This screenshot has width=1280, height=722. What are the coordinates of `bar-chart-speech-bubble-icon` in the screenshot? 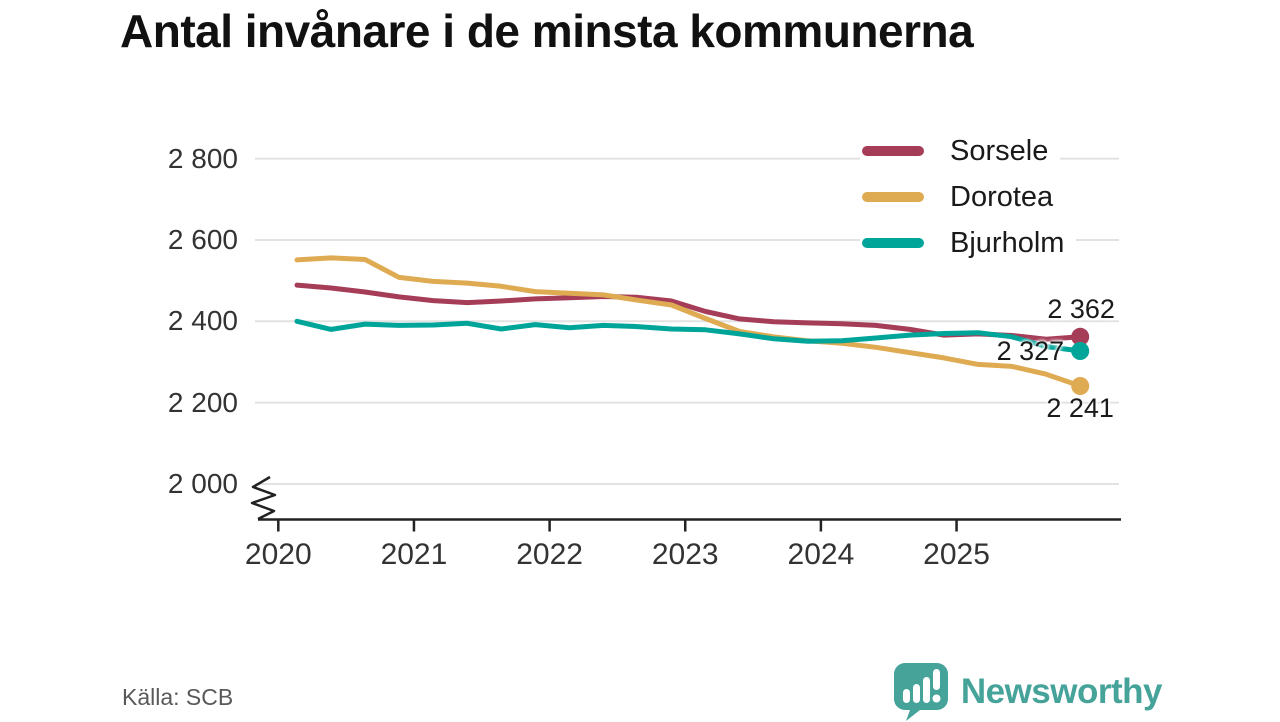 It's located at (920, 692).